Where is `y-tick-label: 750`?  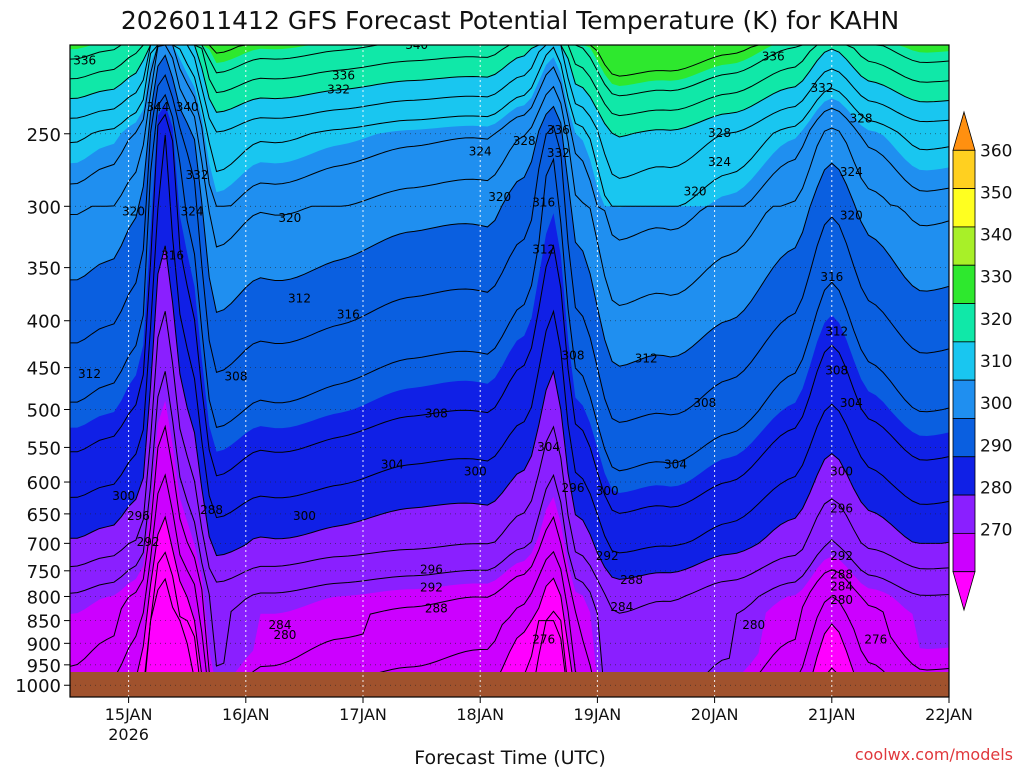 y-tick-label: 750 is located at coordinates (44, 572).